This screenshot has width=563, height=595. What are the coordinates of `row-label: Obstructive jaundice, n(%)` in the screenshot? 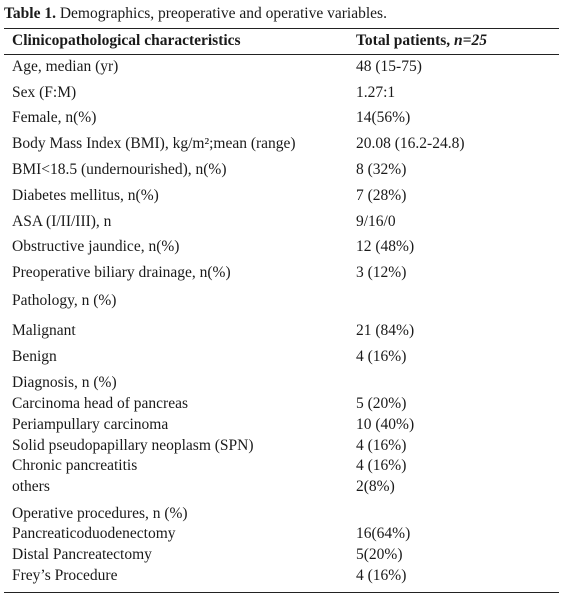 It's located at (96, 246).